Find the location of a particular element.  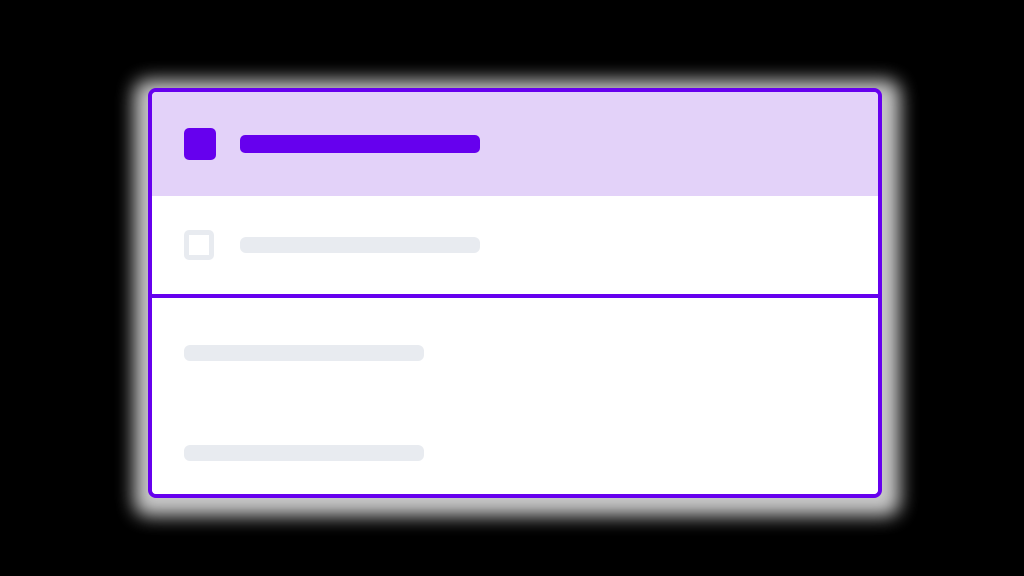

header-title-placeholder is located at coordinates (360, 144).